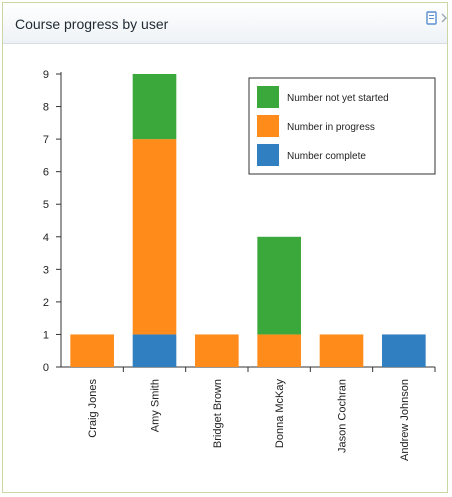 The height and width of the screenshot is (497, 452). Describe the element at coordinates (432, 18) in the screenshot. I see `document-icon` at that location.